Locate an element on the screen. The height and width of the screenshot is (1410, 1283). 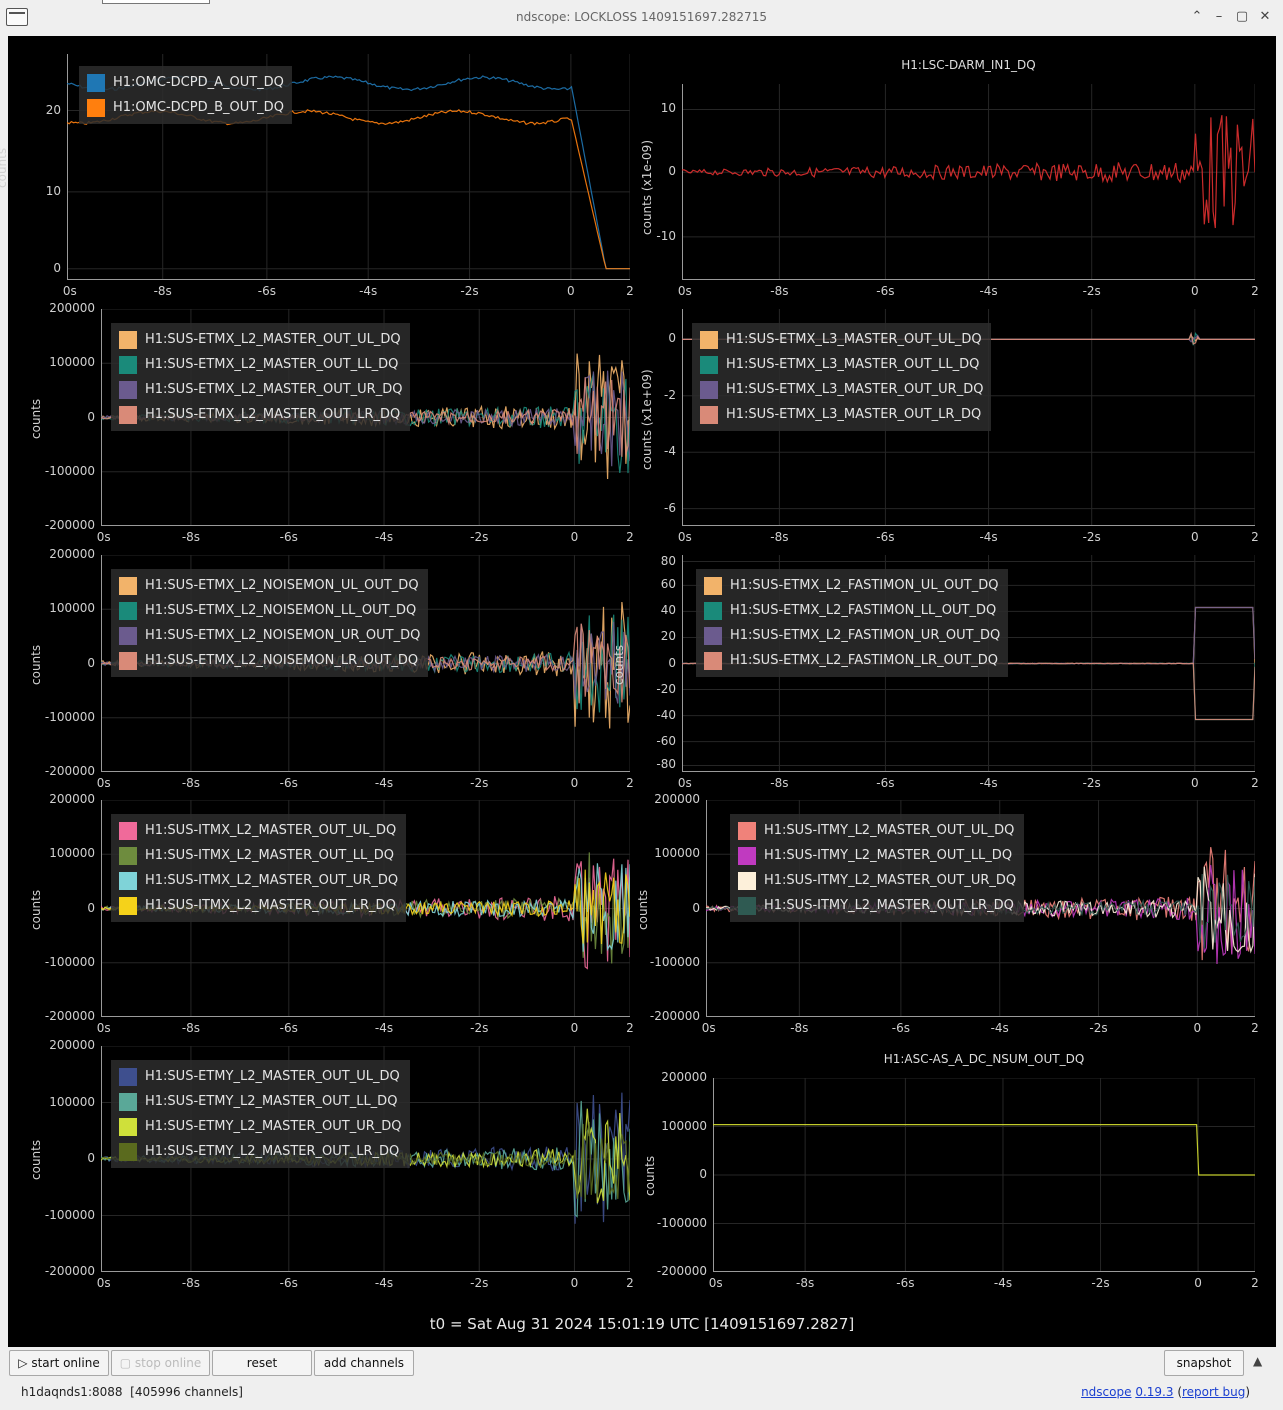
legend-item: H1:SUS-ITMX_L2_MASTER_OUT_UR_DQ is located at coordinates (258, 880).